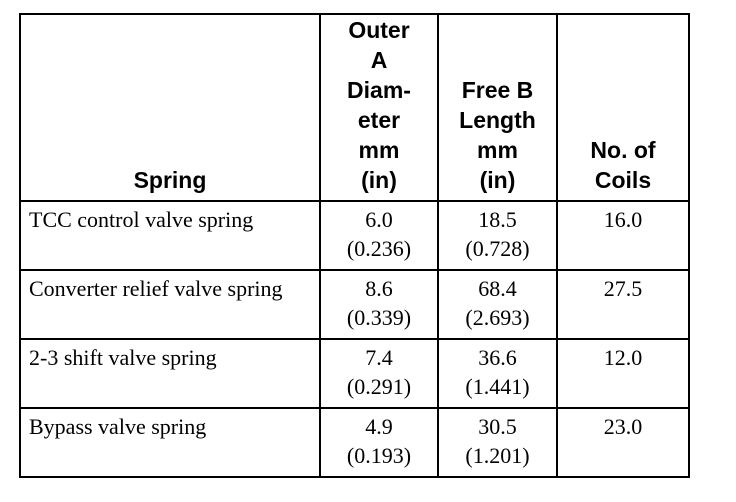  Describe the element at coordinates (379, 288) in the screenshot. I see `outer-diameter-mm: 8.6` at that location.